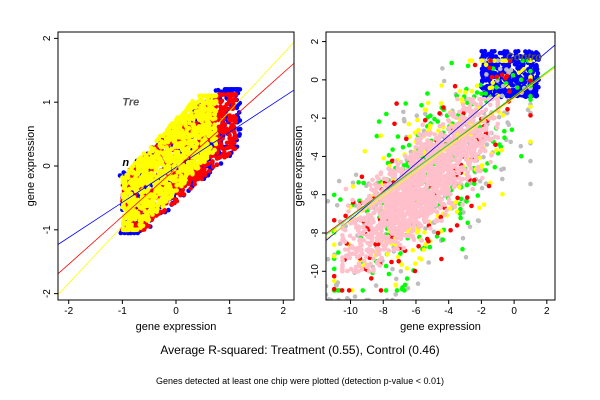 The width and height of the screenshot is (600, 400). What do you see at coordinates (448, 311) in the screenshot?
I see `x-tick-label: -4` at bounding box center [448, 311].